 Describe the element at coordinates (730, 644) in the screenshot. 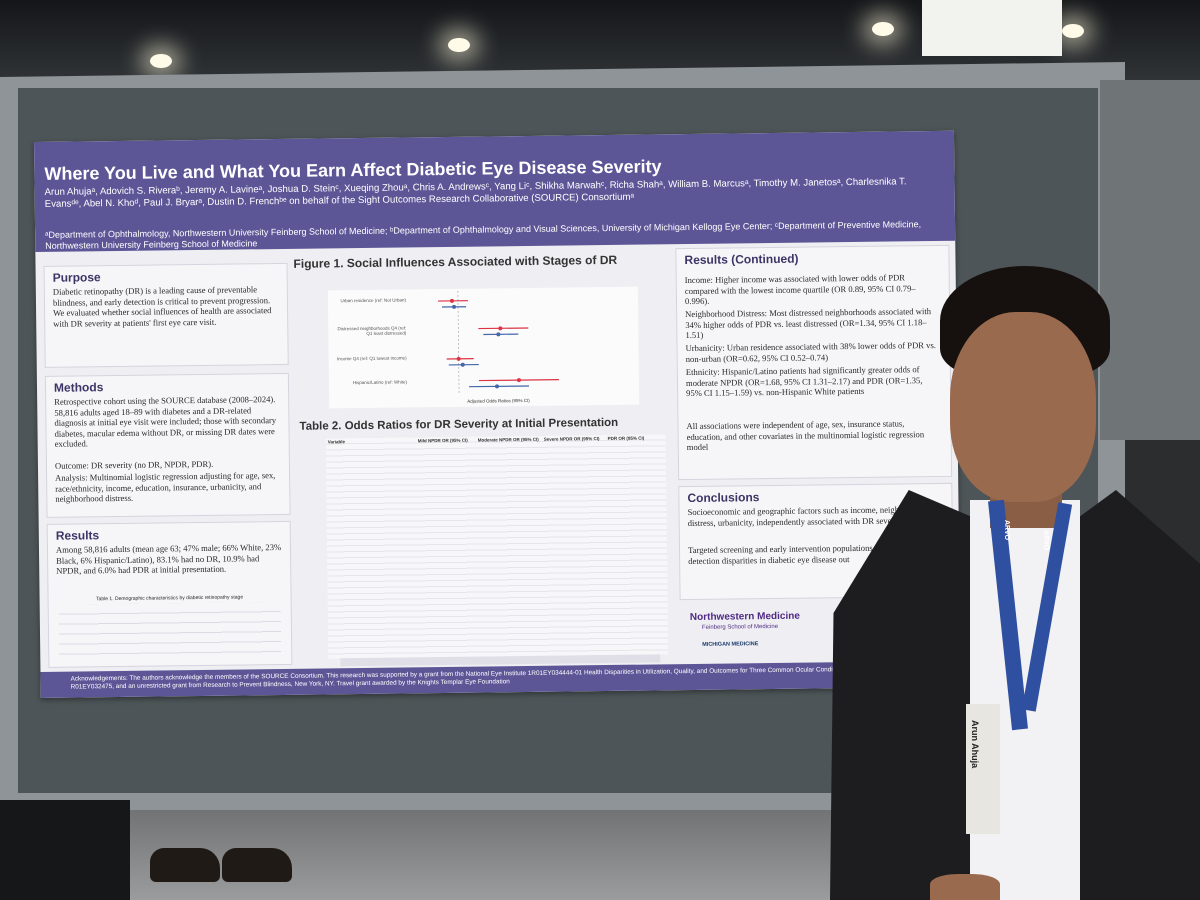

I see `michigan-logo: MICHIGAN MEDICINE` at that location.